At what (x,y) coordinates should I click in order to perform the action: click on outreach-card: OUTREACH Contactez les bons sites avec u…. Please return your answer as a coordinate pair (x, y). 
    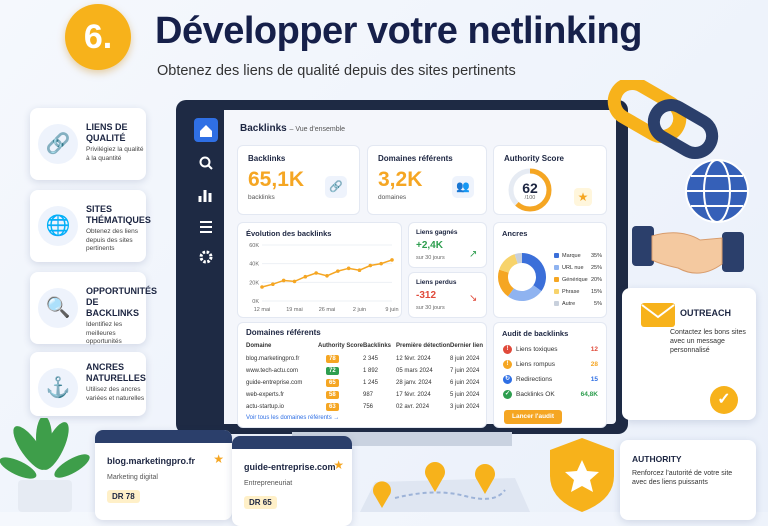
    Looking at the image, I should click on (689, 354).